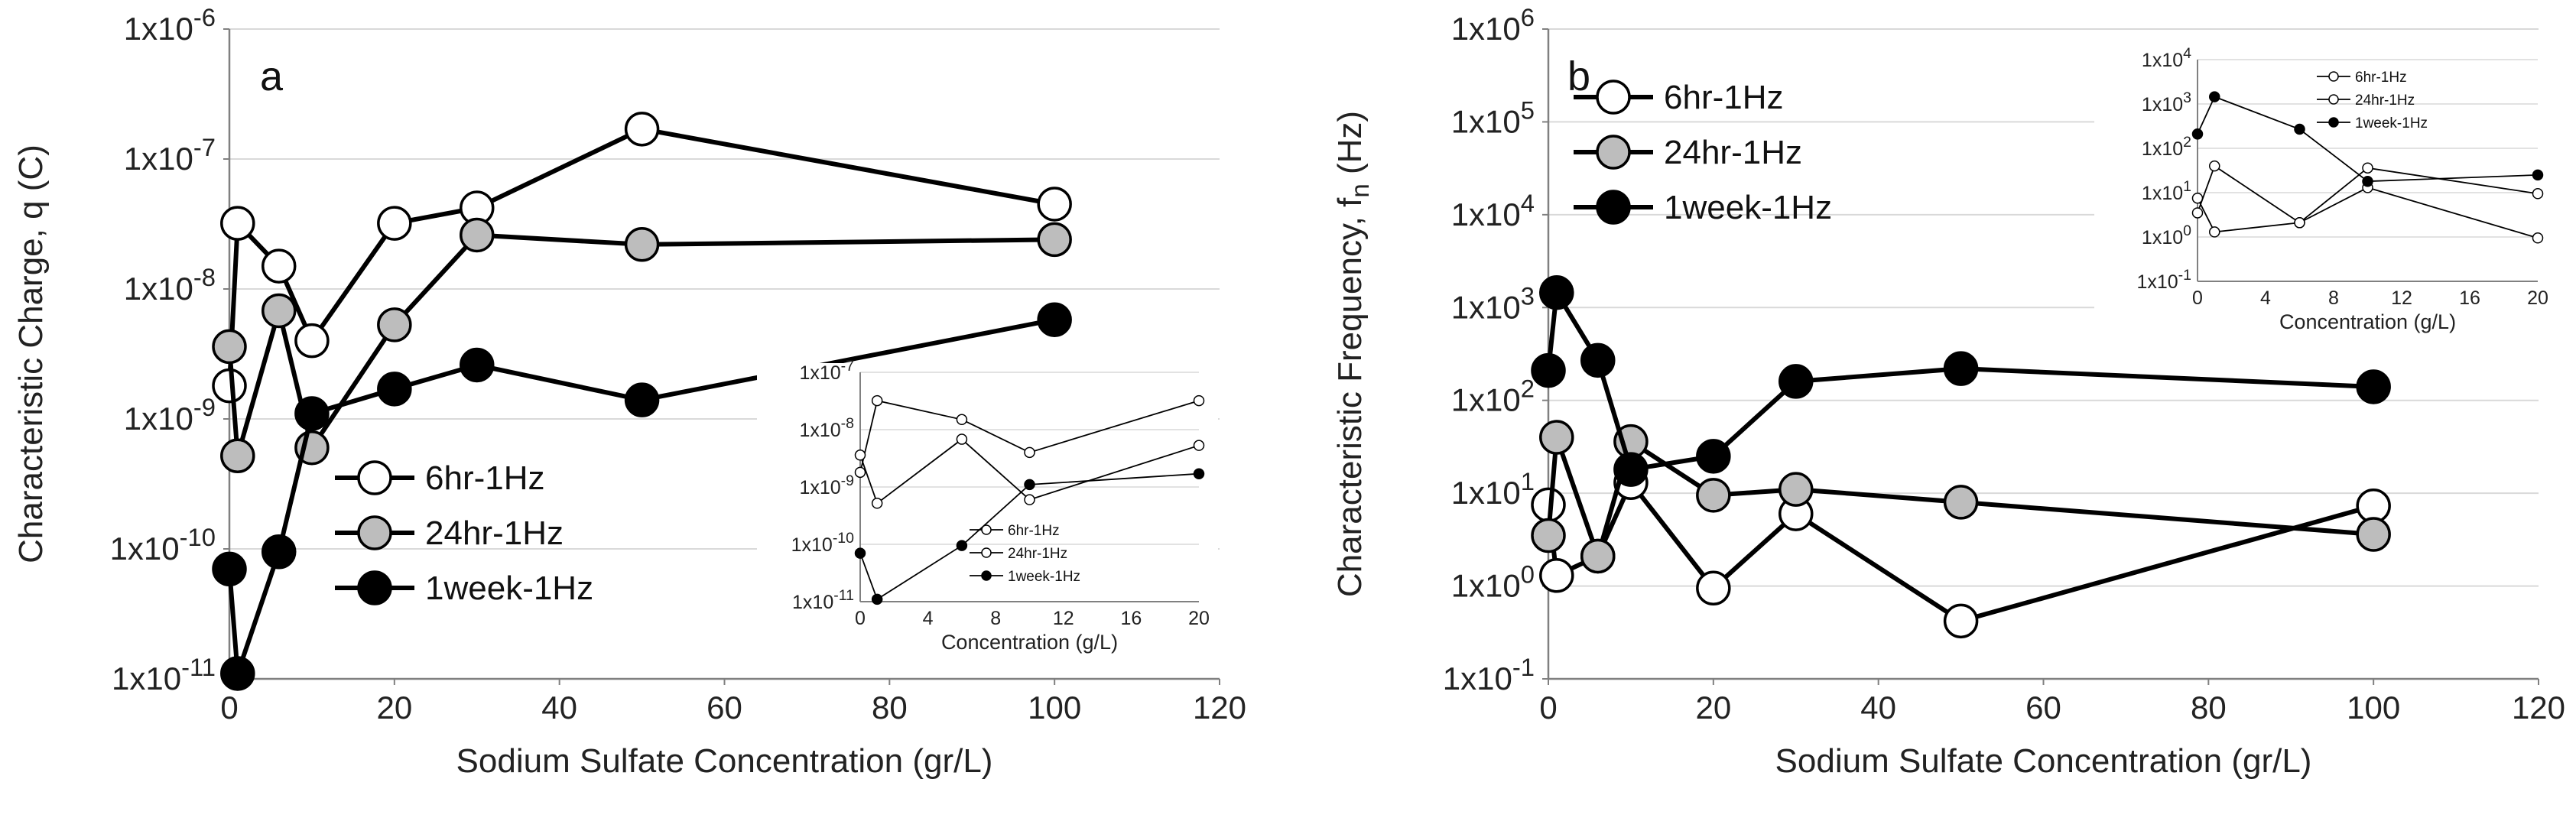  I want to click on x-tick-label: 0, so click(229, 707).